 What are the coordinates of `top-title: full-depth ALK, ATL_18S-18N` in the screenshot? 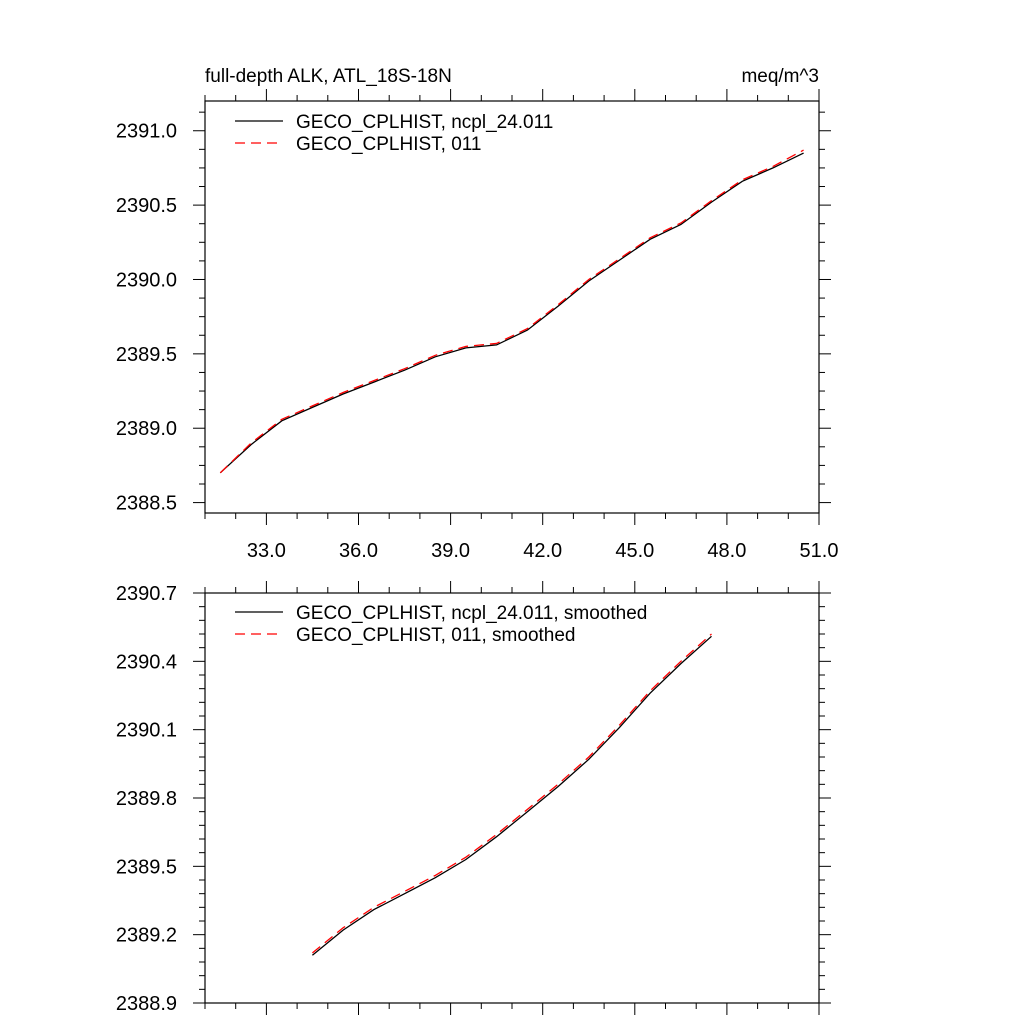 It's located at (328, 76).